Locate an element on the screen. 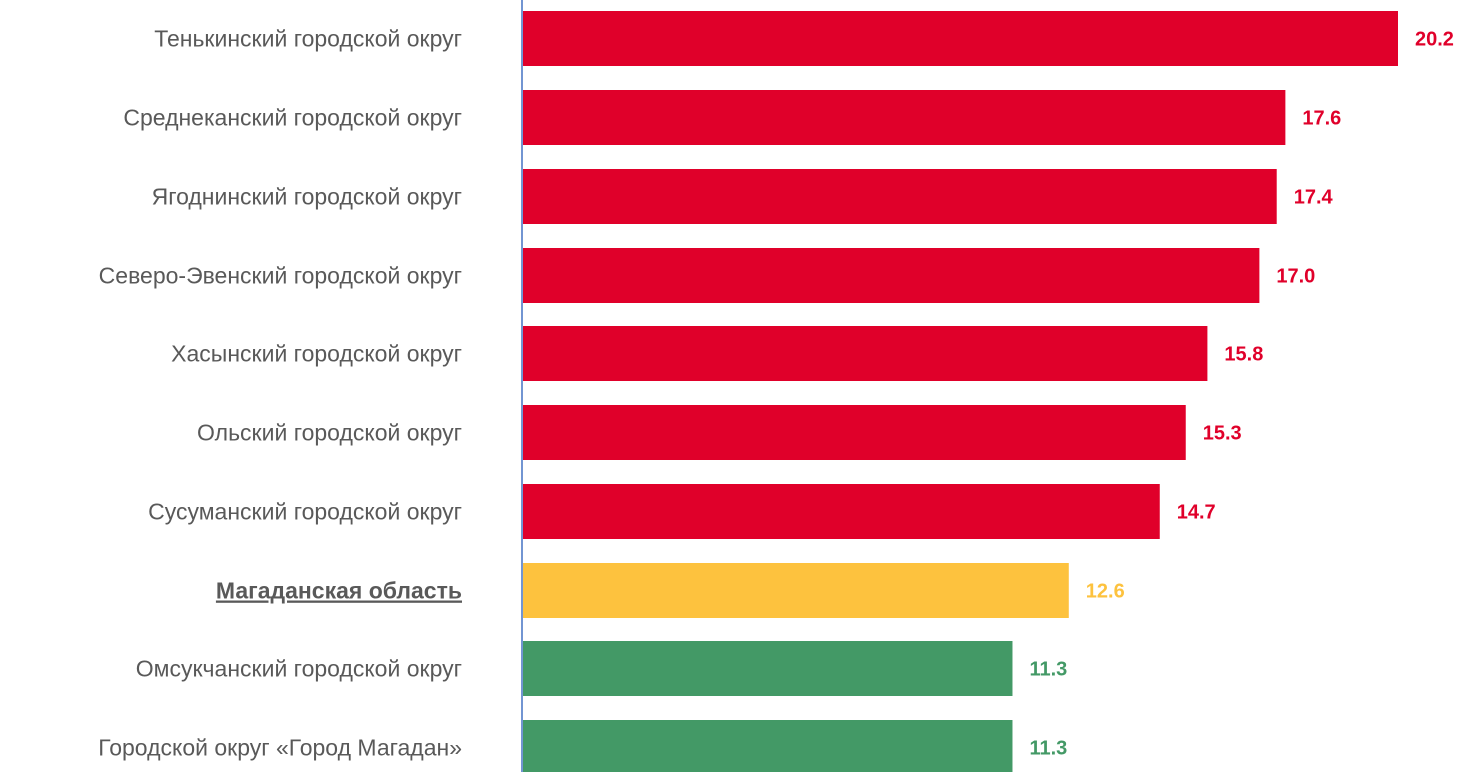  category-label: Омсукчанский городской округ is located at coordinates (299, 669).